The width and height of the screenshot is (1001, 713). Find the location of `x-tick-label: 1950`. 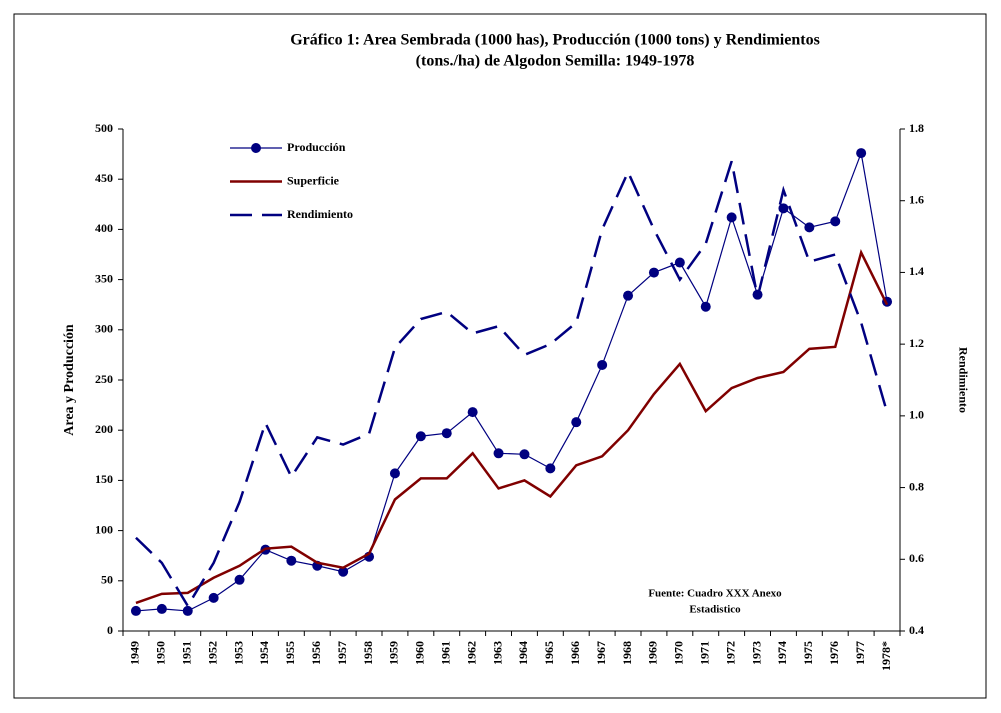

x-tick-label: 1950 is located at coordinates (161, 653).